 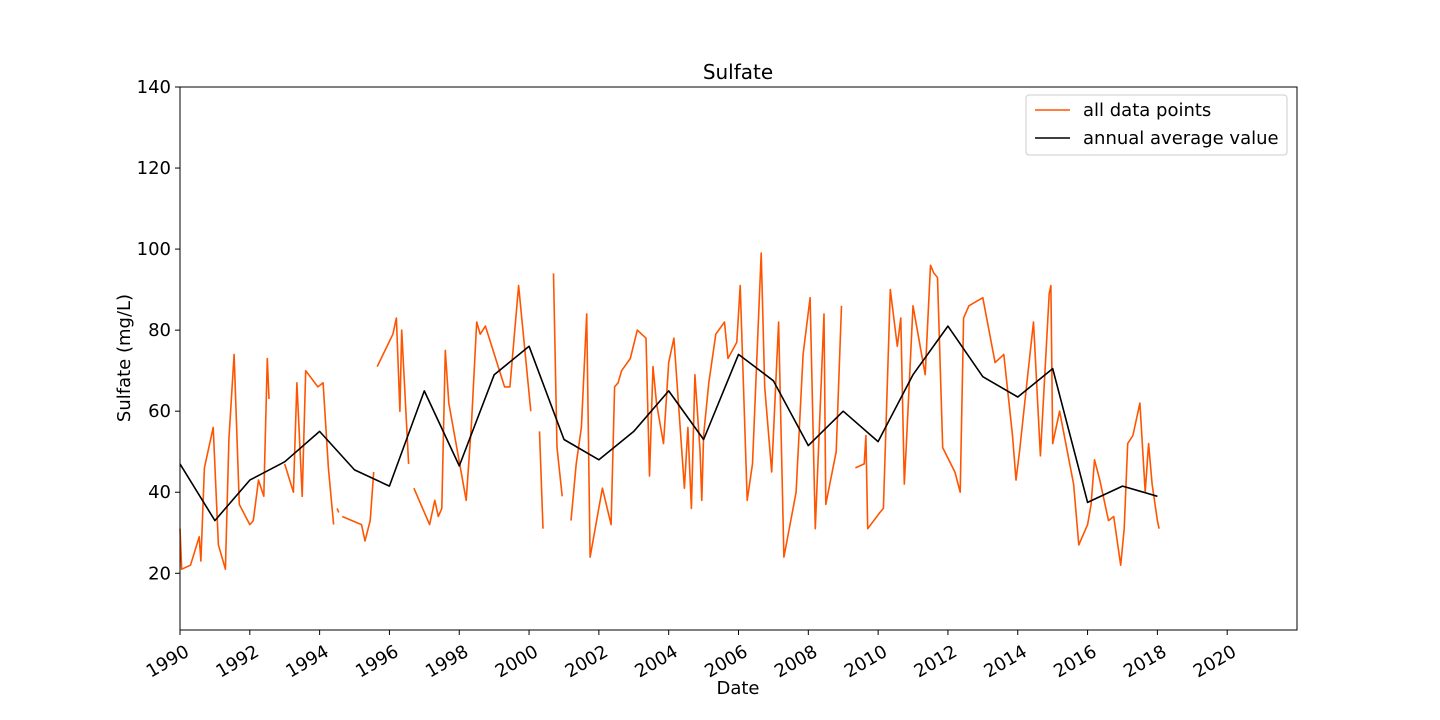 What do you see at coordinates (1147, 110) in the screenshot?
I see `legend-label-all-data-points: all data points` at bounding box center [1147, 110].